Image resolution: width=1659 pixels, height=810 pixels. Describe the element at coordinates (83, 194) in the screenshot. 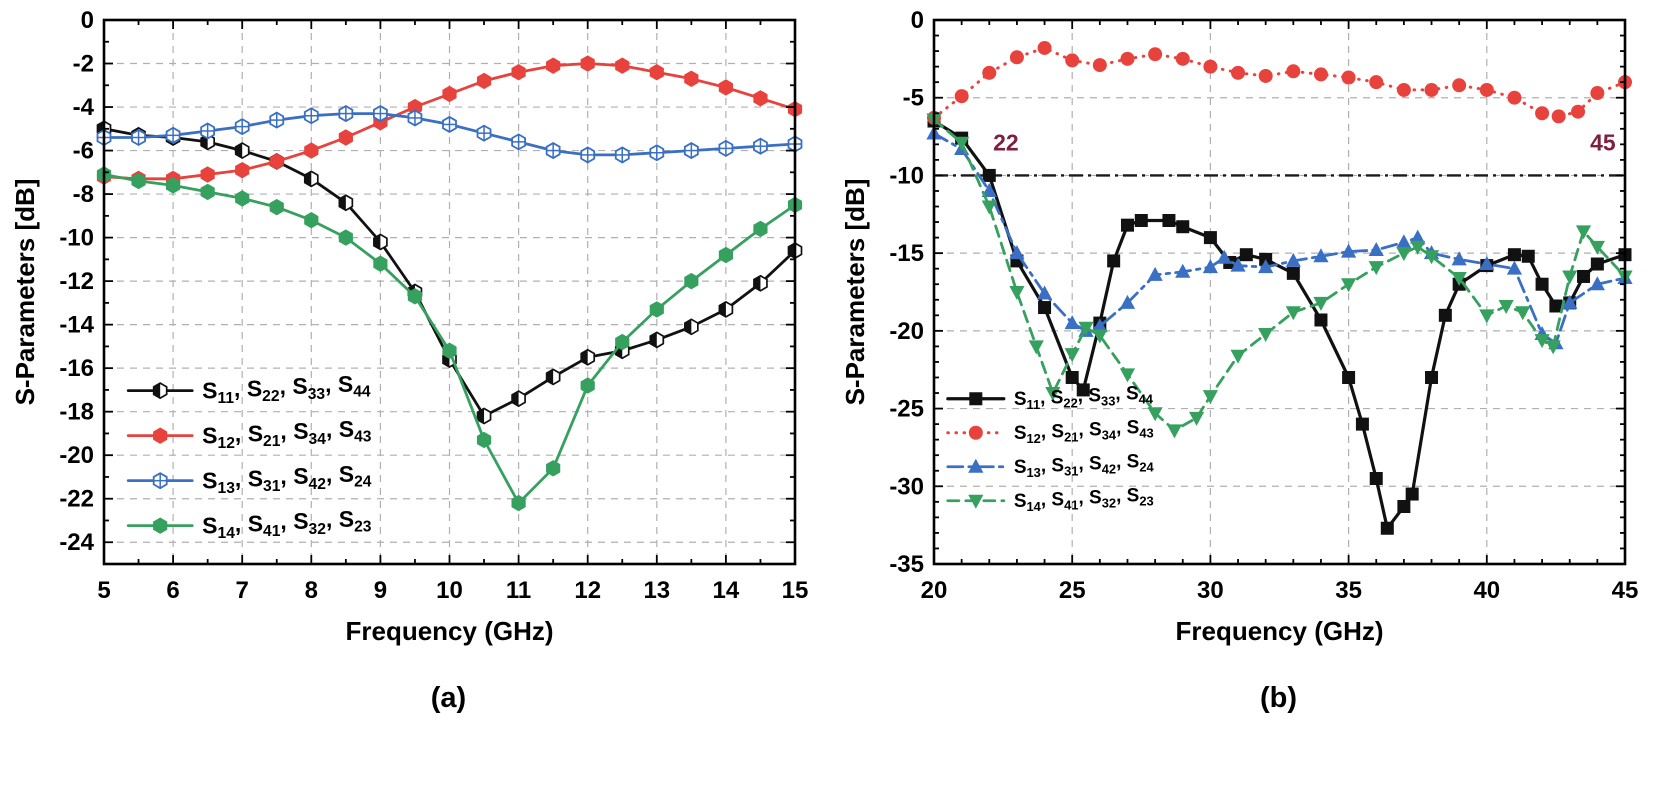

I see `svg-text: -8` at that location.